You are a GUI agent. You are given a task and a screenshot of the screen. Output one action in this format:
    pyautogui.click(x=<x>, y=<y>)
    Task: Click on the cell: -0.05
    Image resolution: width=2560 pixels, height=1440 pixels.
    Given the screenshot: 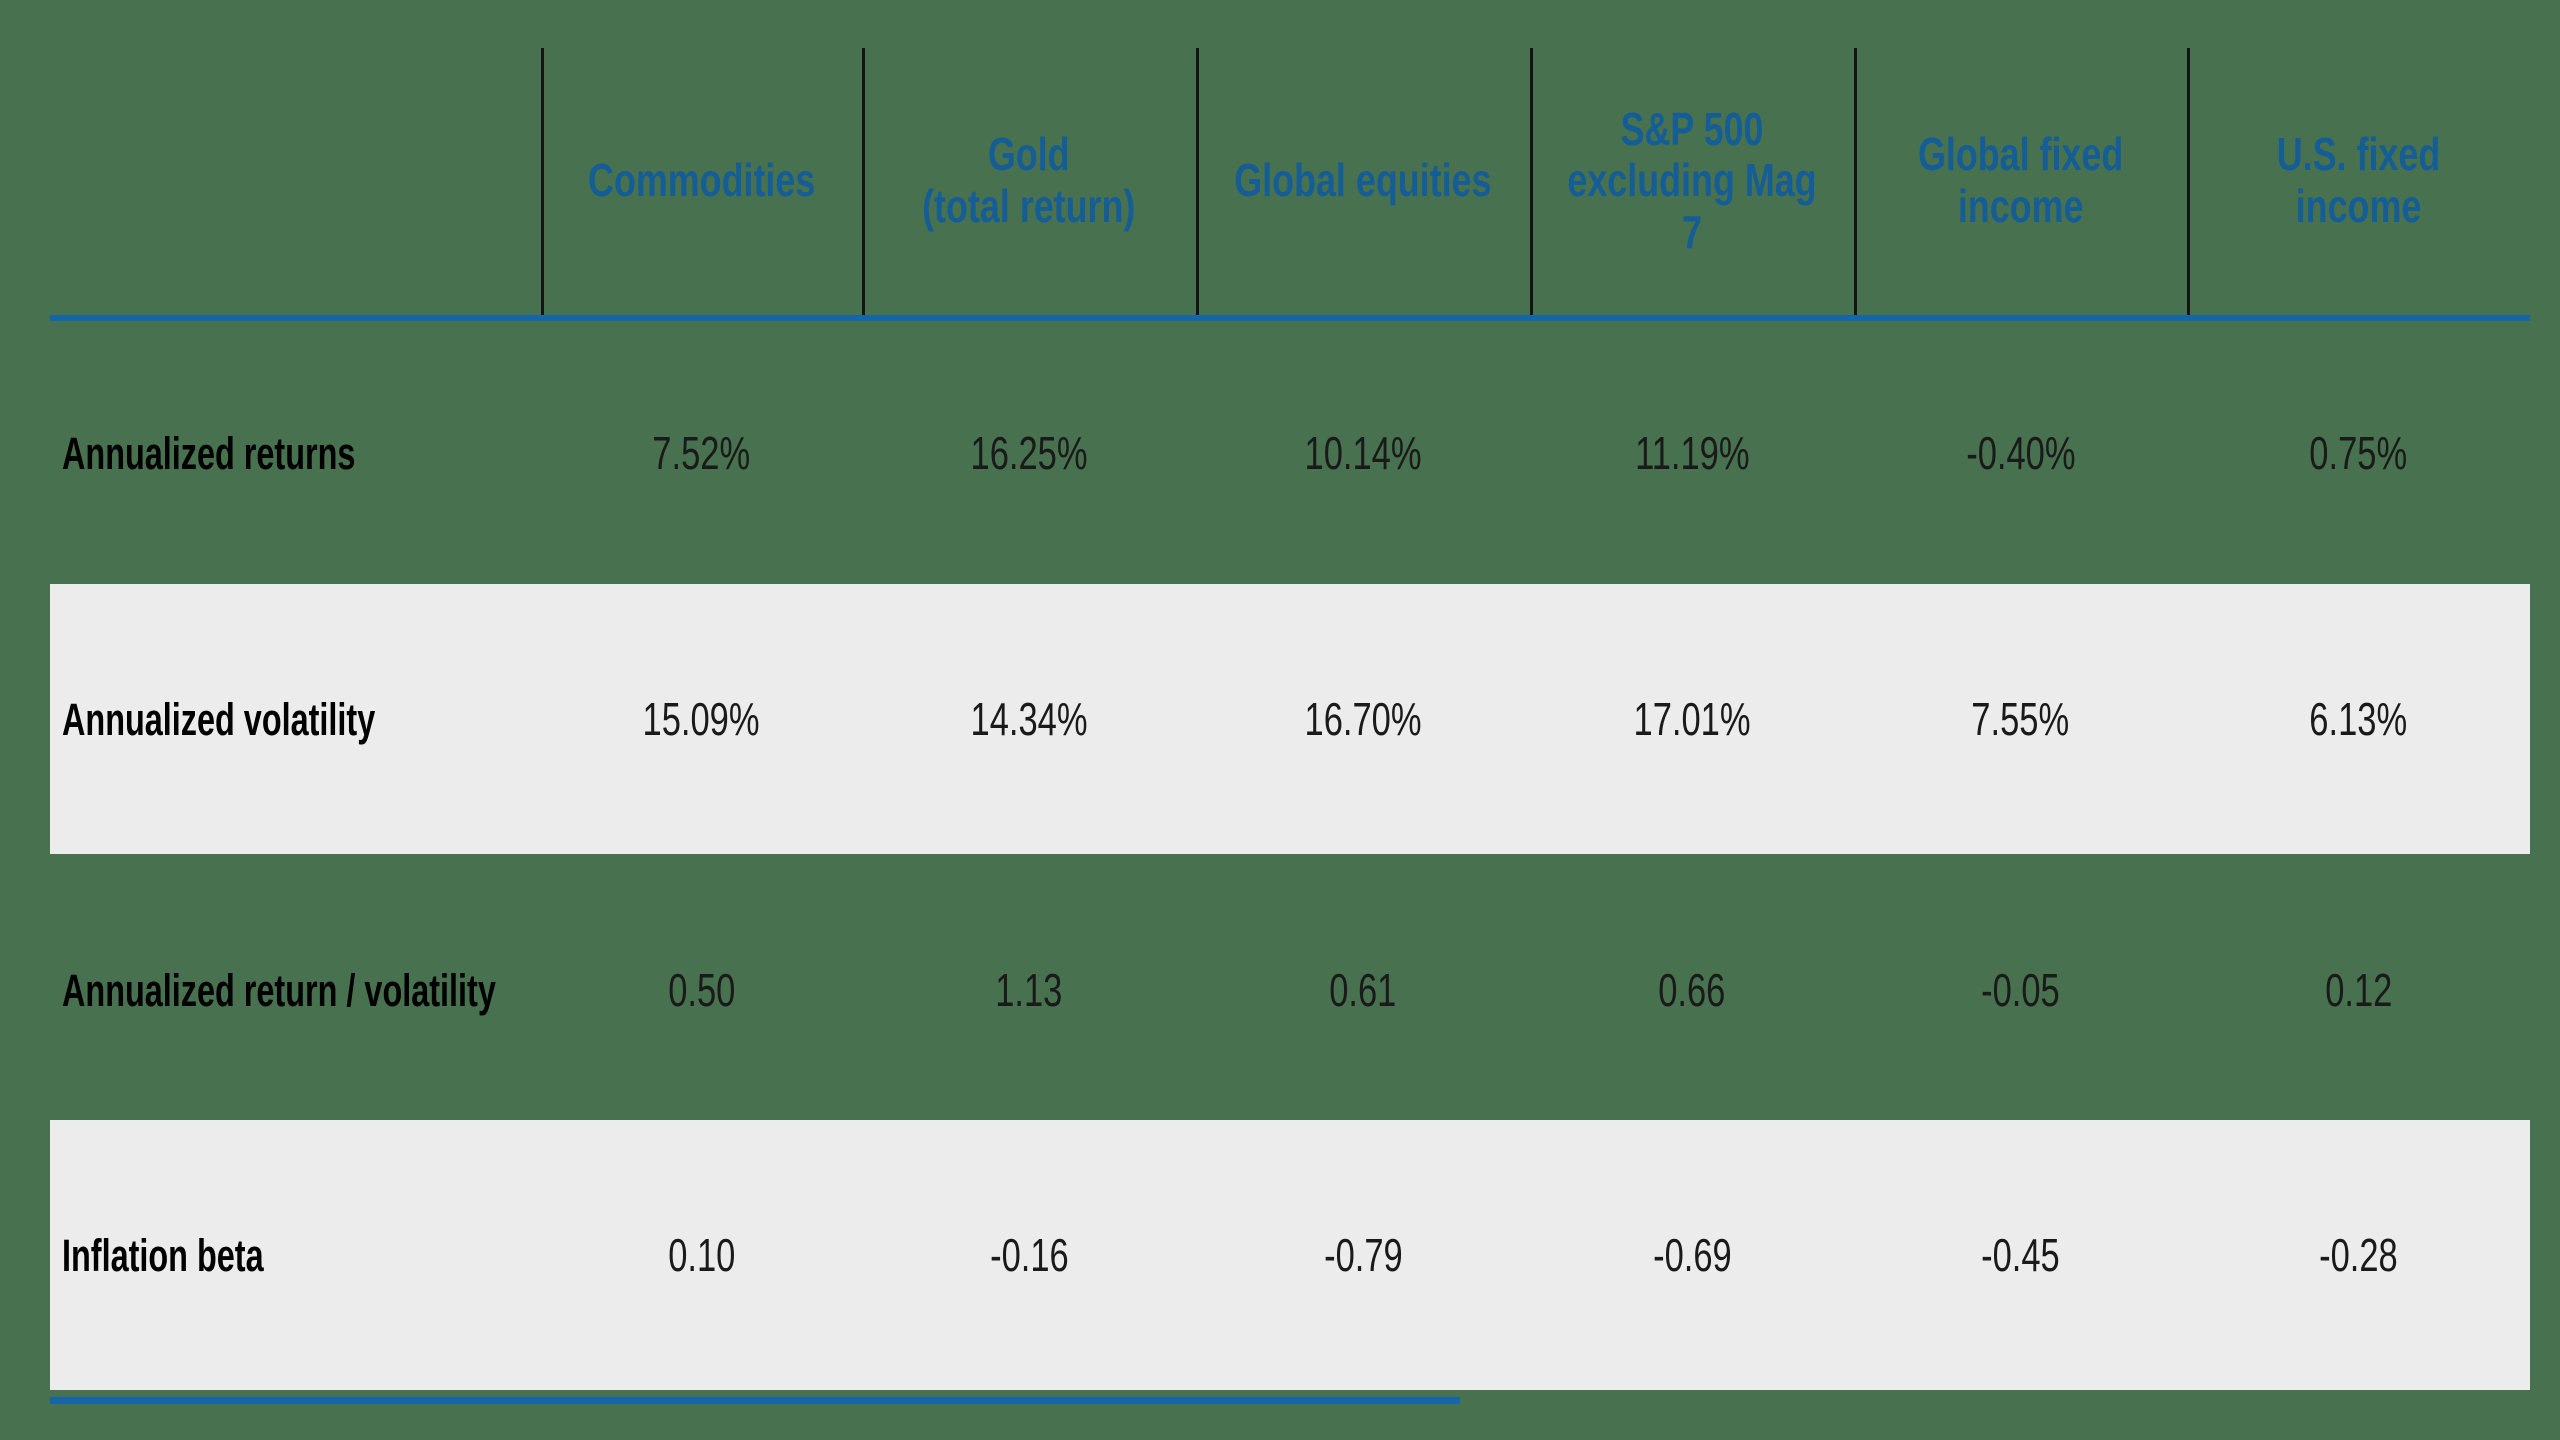 What is the action you would take?
    pyautogui.click(x=2020, y=990)
    